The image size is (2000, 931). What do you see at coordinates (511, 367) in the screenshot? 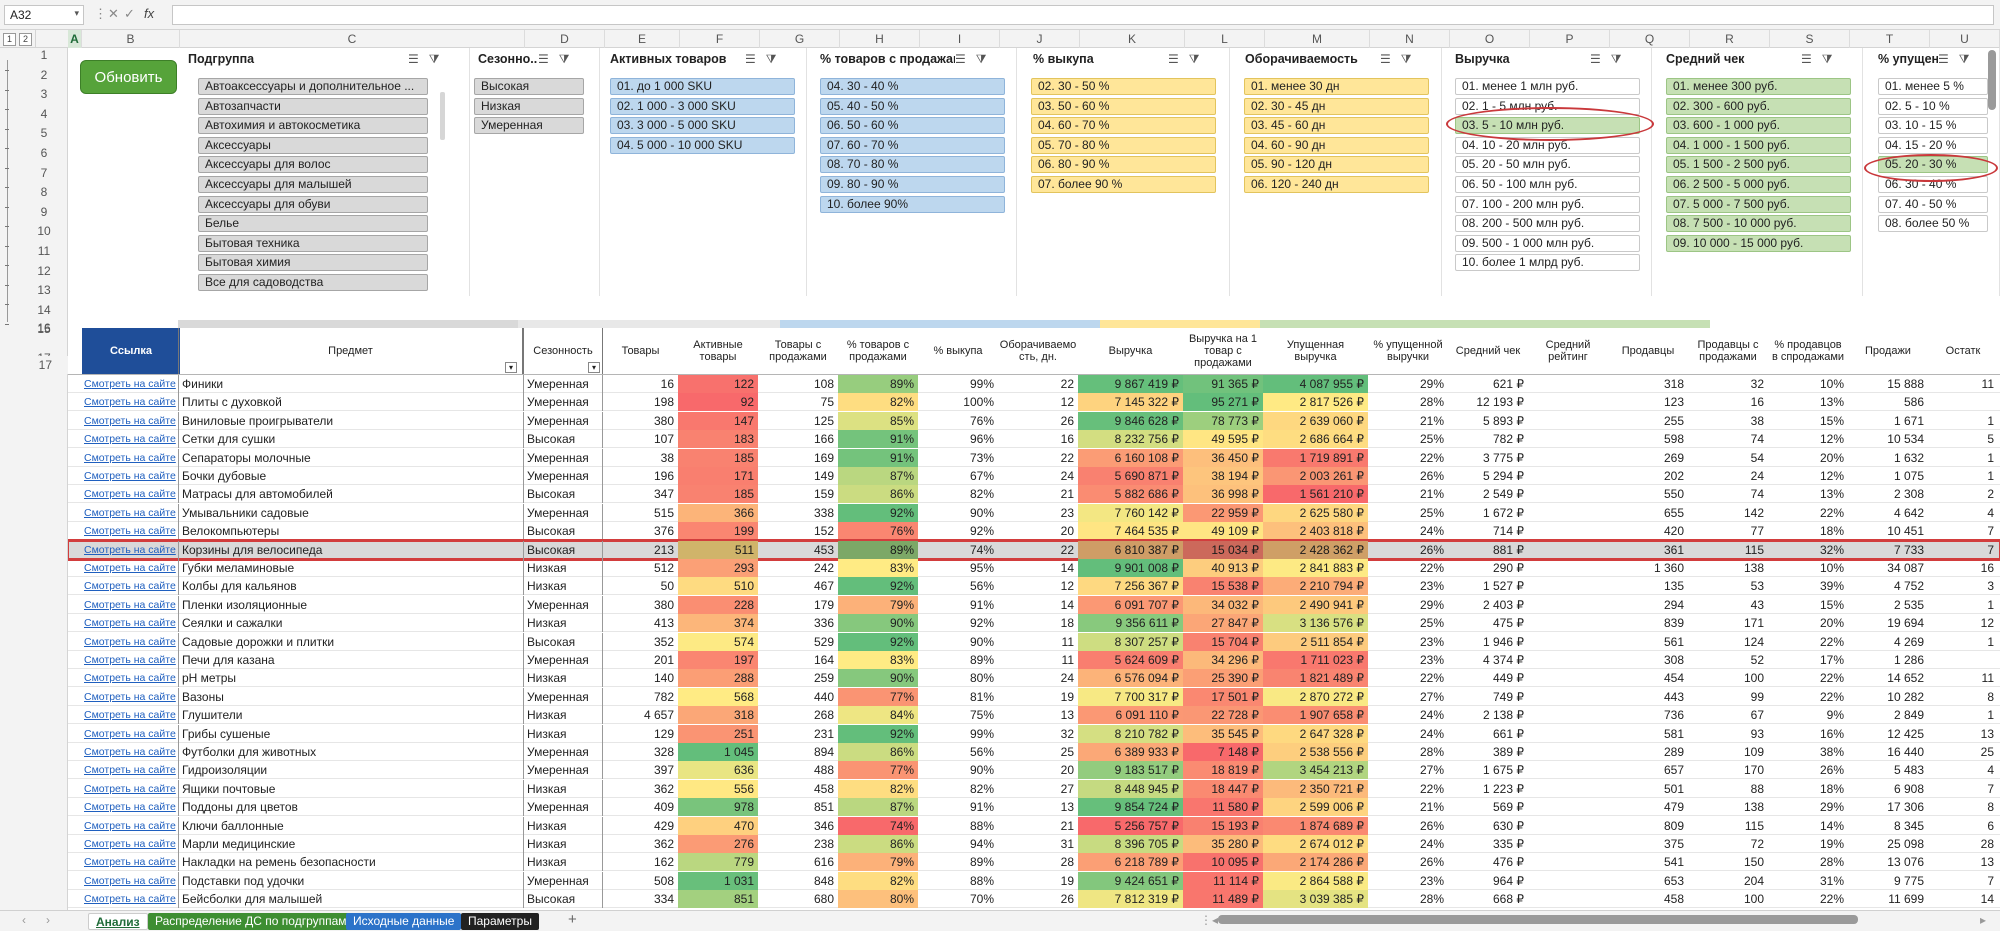
I see `filter-dropdown-icon: ▾` at bounding box center [511, 367].